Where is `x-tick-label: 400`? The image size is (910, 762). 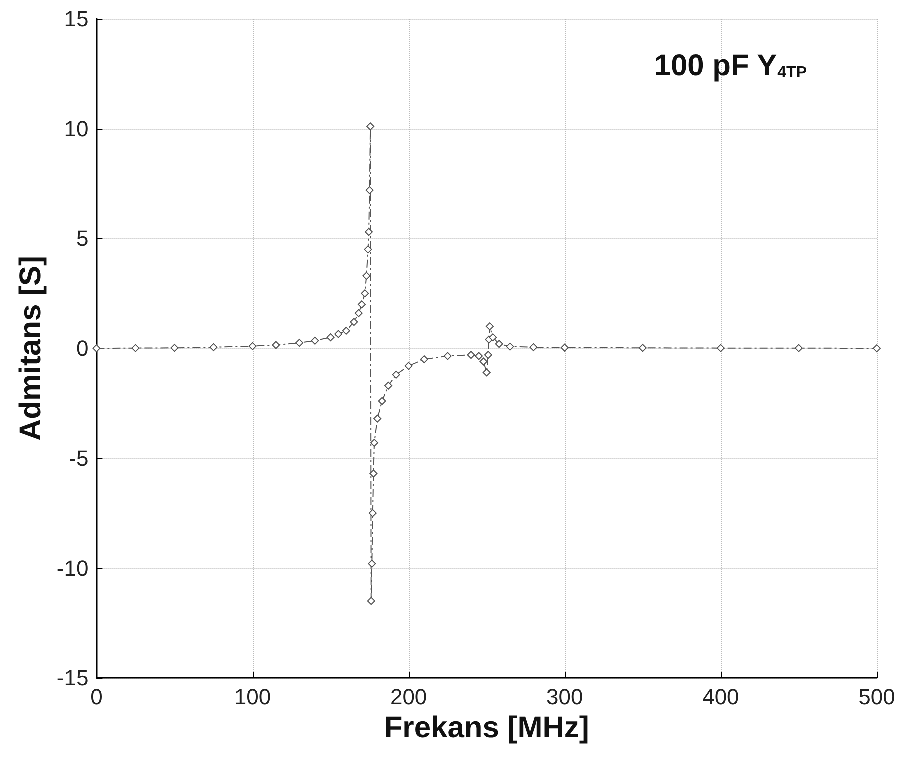
x-tick-label: 400 is located at coordinates (721, 697).